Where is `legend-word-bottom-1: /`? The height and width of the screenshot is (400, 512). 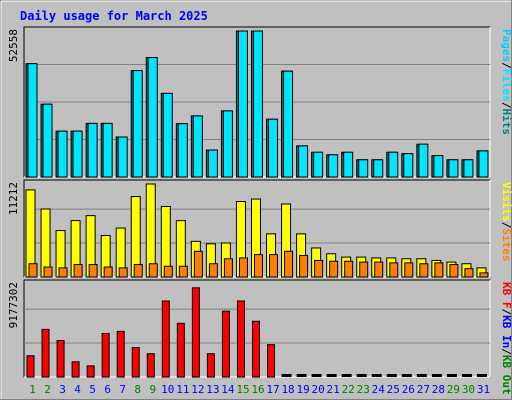
legend-word-bottom-1: / is located at coordinates (506, 312).